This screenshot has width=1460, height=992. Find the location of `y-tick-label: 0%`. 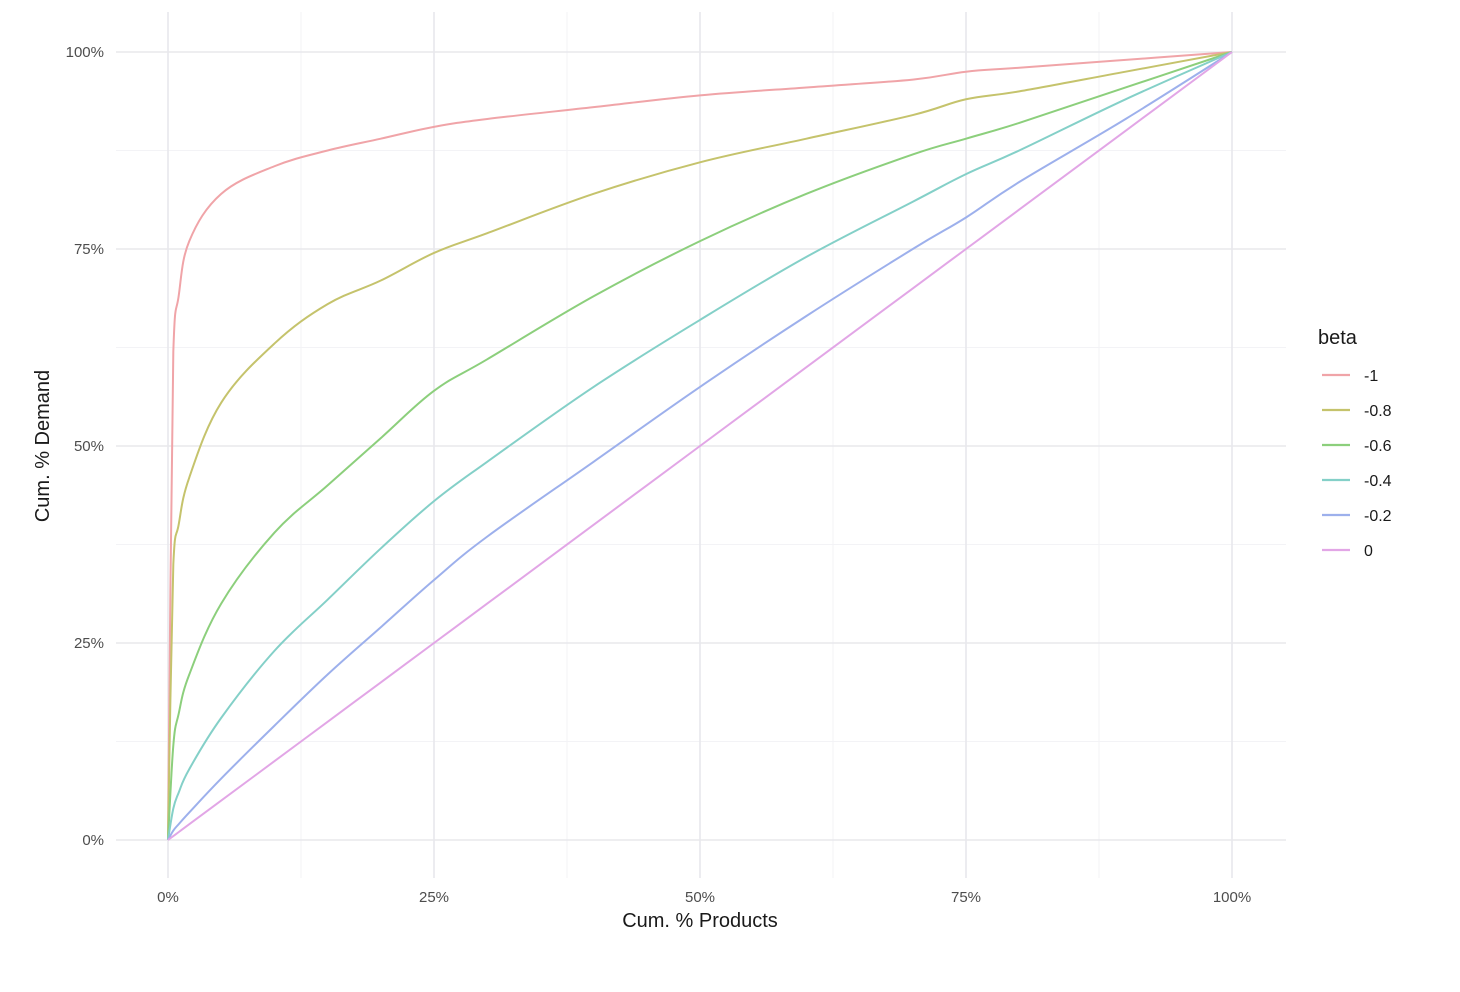

y-tick-label: 0% is located at coordinates (93, 840).